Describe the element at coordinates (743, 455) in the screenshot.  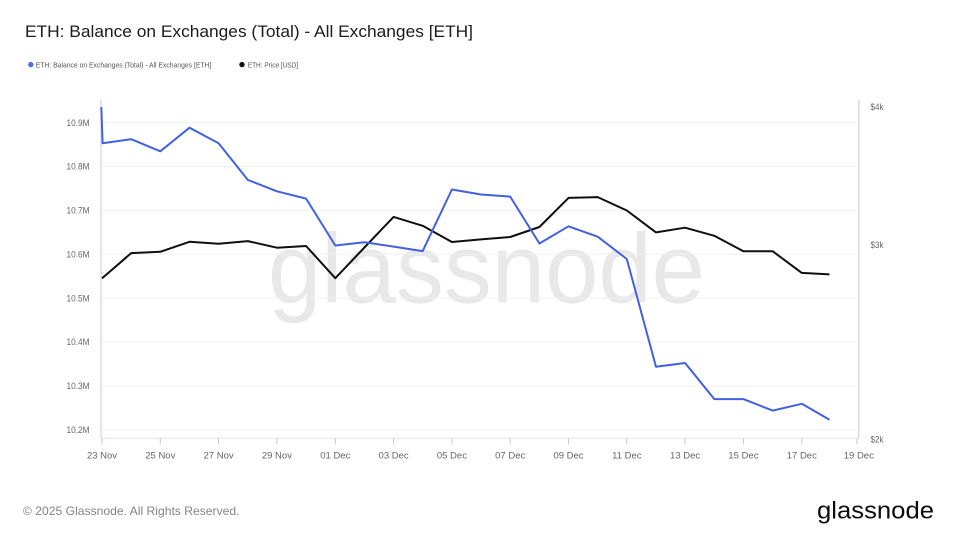
I see `svg-text: 15 Dec` at that location.